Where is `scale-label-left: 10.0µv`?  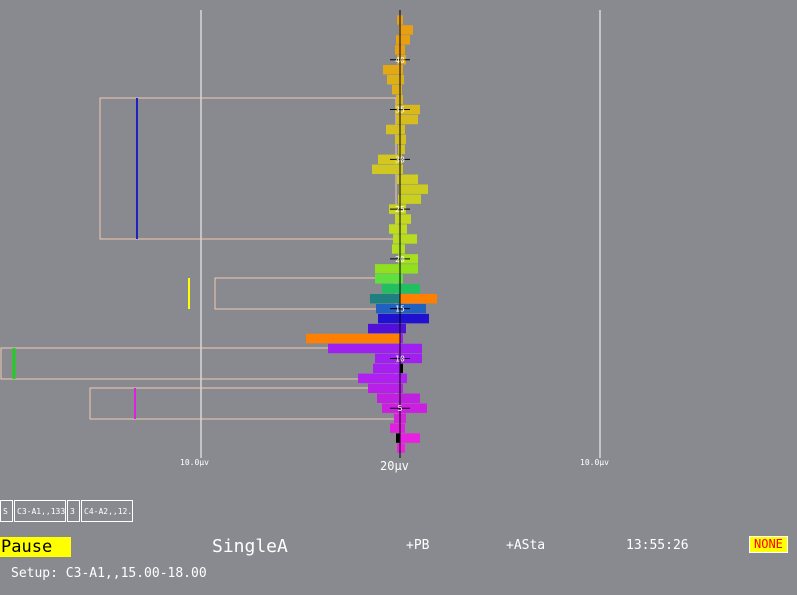 scale-label-left: 10.0µv is located at coordinates (194, 462).